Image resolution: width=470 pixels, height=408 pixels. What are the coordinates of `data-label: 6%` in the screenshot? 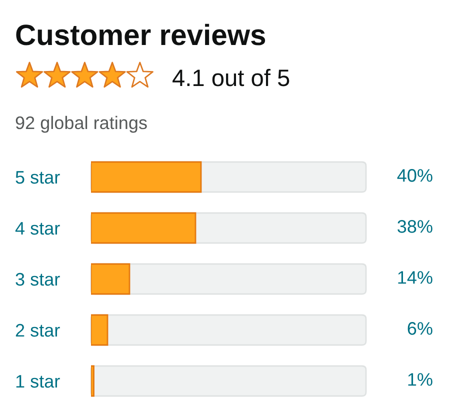 It's located at (420, 328).